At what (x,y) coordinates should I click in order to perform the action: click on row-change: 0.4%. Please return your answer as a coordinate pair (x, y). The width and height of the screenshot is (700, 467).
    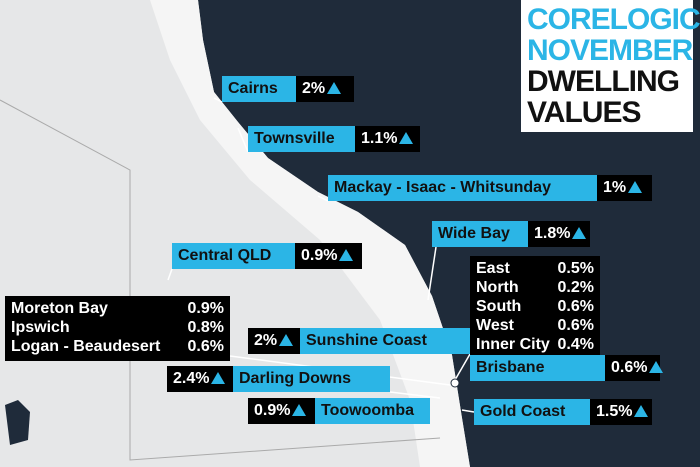
    Looking at the image, I should click on (575, 344).